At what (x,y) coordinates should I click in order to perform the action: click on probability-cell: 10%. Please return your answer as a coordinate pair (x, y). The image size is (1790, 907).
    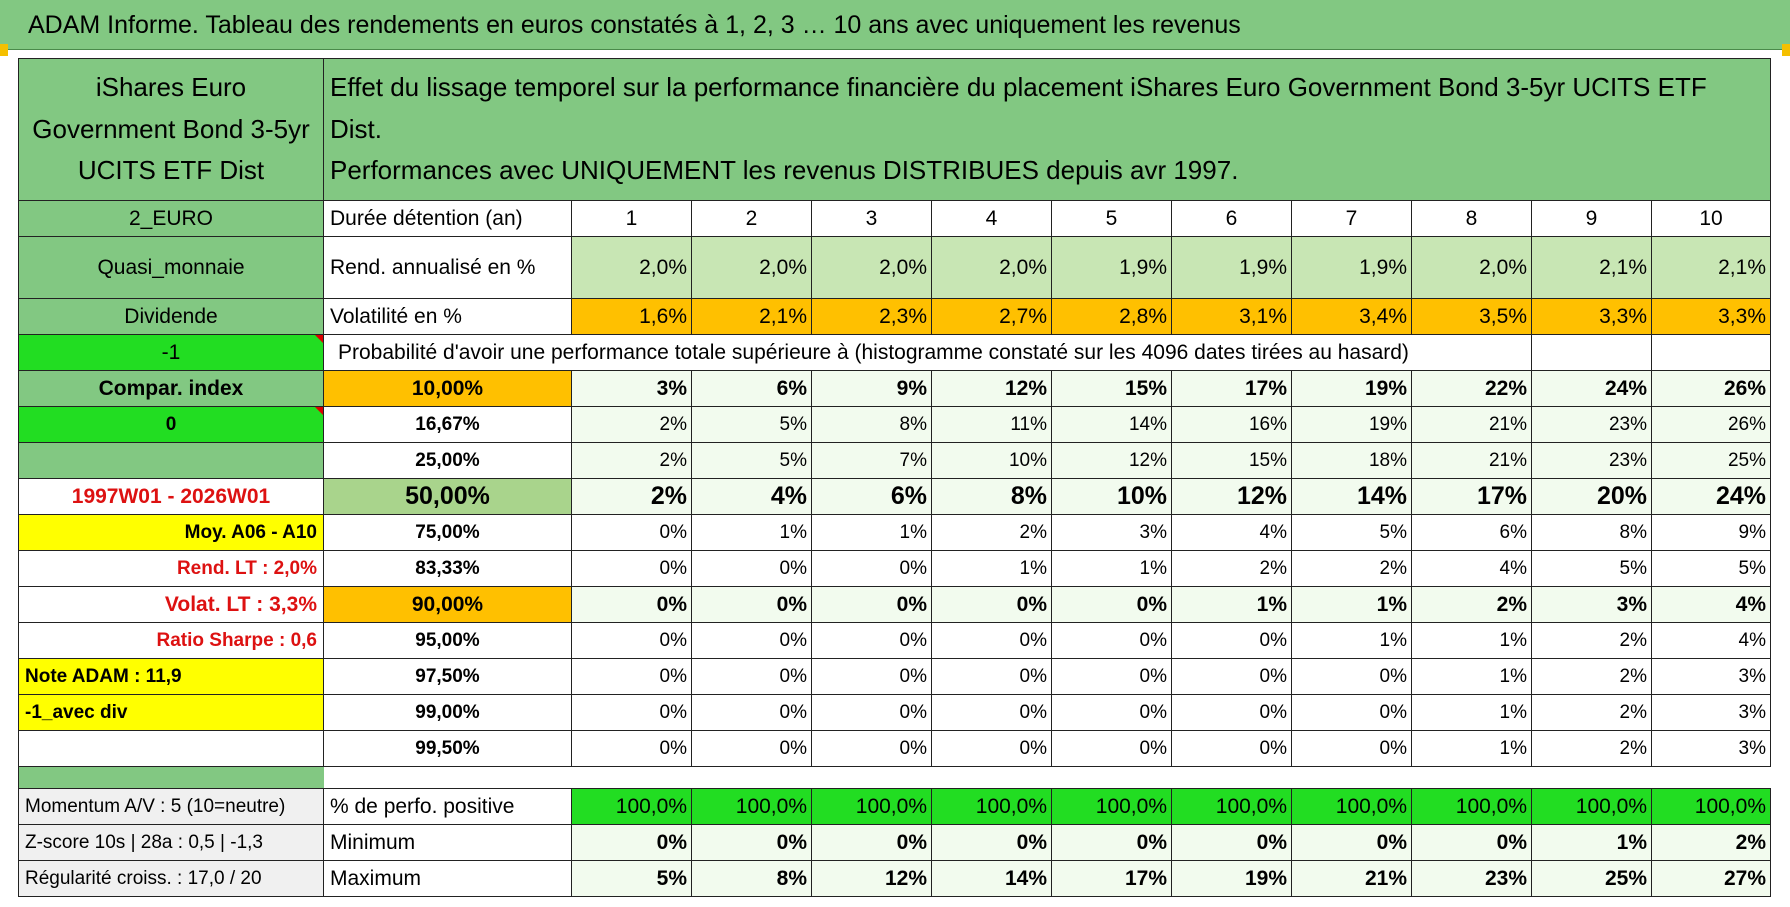
    Looking at the image, I should click on (991, 460).